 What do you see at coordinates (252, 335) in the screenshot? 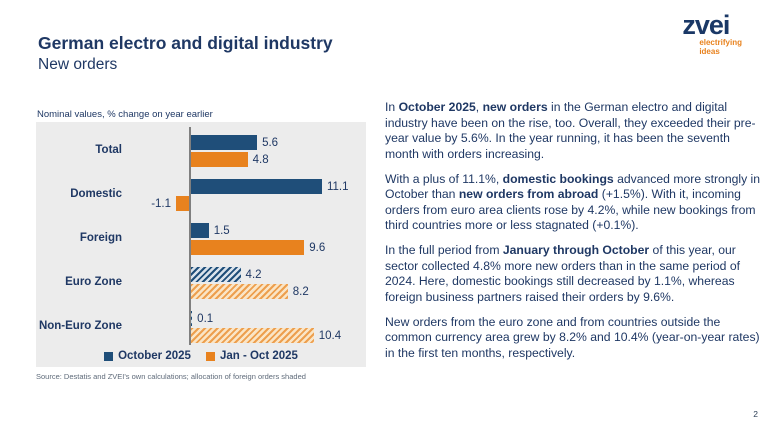
I see `bar-jan-oct-non-euro-zone` at bounding box center [252, 335].